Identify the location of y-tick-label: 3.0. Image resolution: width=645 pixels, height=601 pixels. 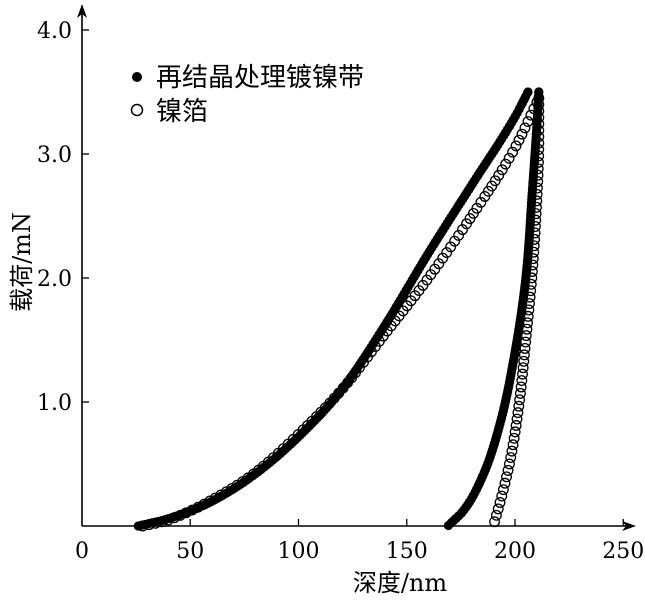
(54, 155).